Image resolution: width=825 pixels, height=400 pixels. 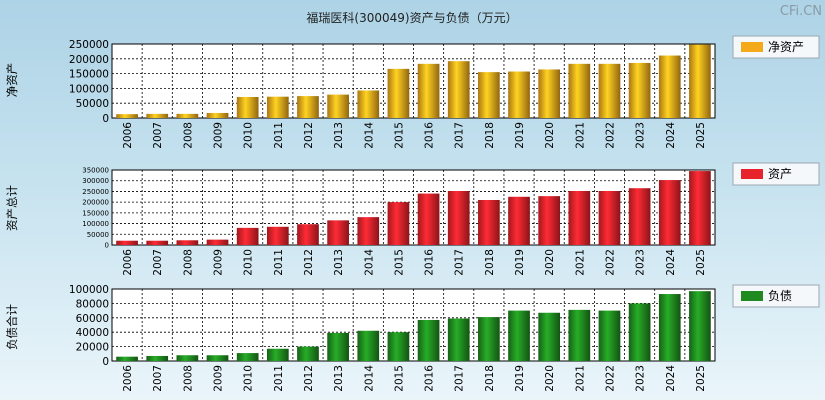 I want to click on total-liabilities-x-tick-label: 2008, so click(x=188, y=378).